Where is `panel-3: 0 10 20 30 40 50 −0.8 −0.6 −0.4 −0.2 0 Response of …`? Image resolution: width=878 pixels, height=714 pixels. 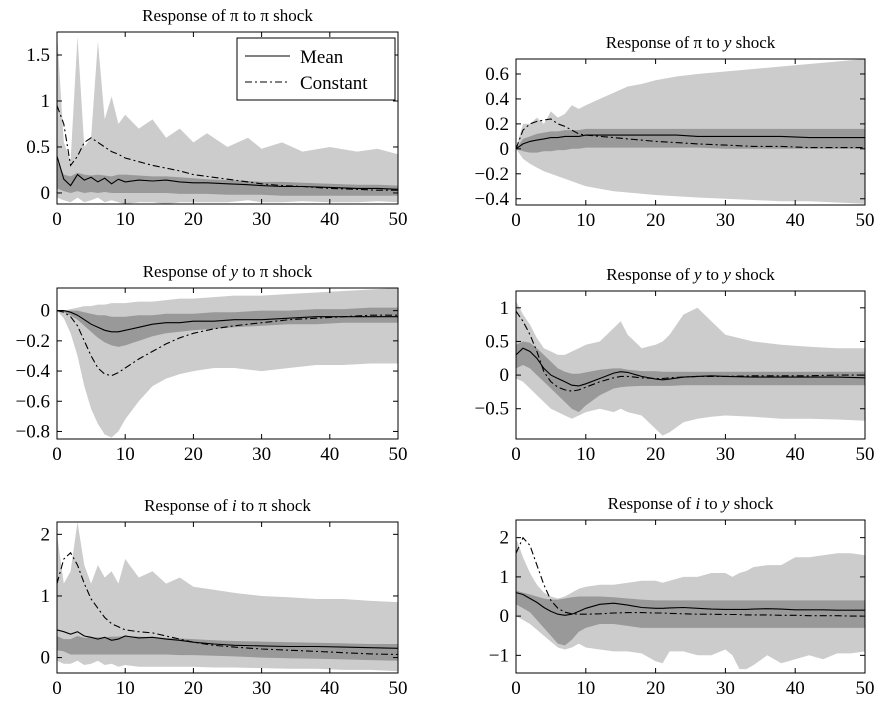
panel-3: 0 10 20 30 40 50 −0.8 −0.6 −0.4 −0.2 0 Response of … is located at coordinates (212, 363).